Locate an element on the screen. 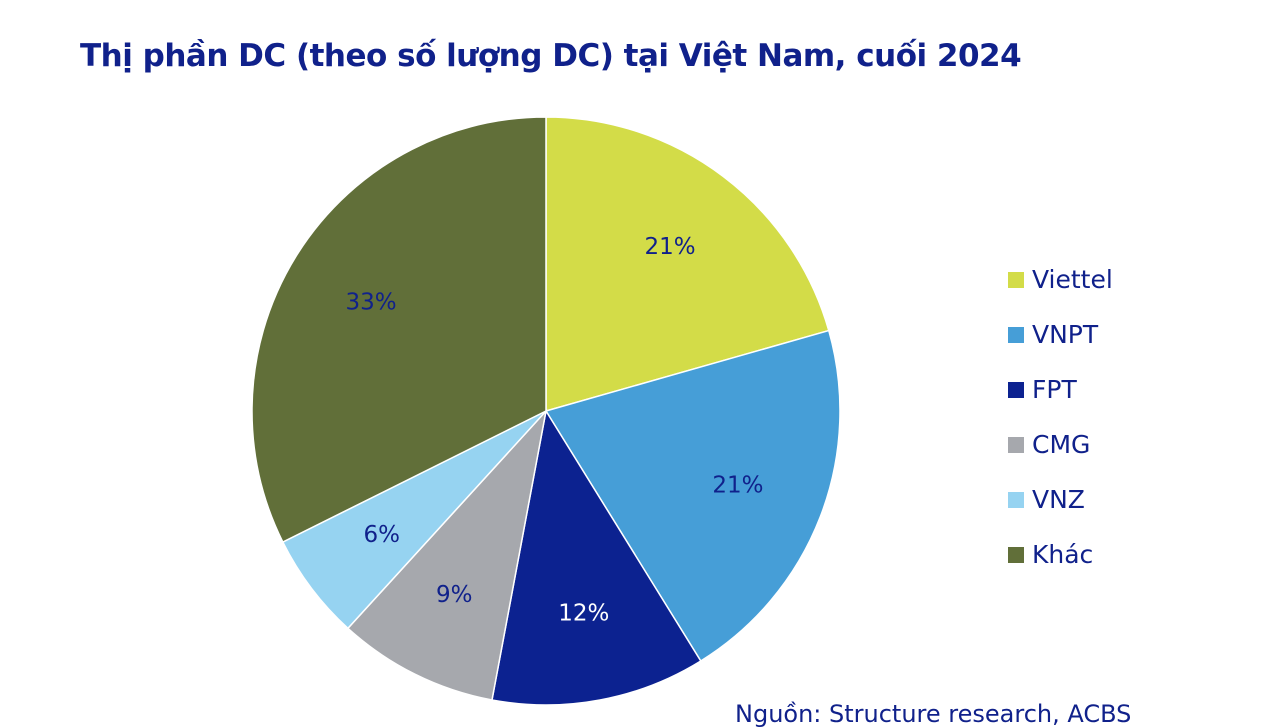  data-label-khác: 33% is located at coordinates (370, 303).